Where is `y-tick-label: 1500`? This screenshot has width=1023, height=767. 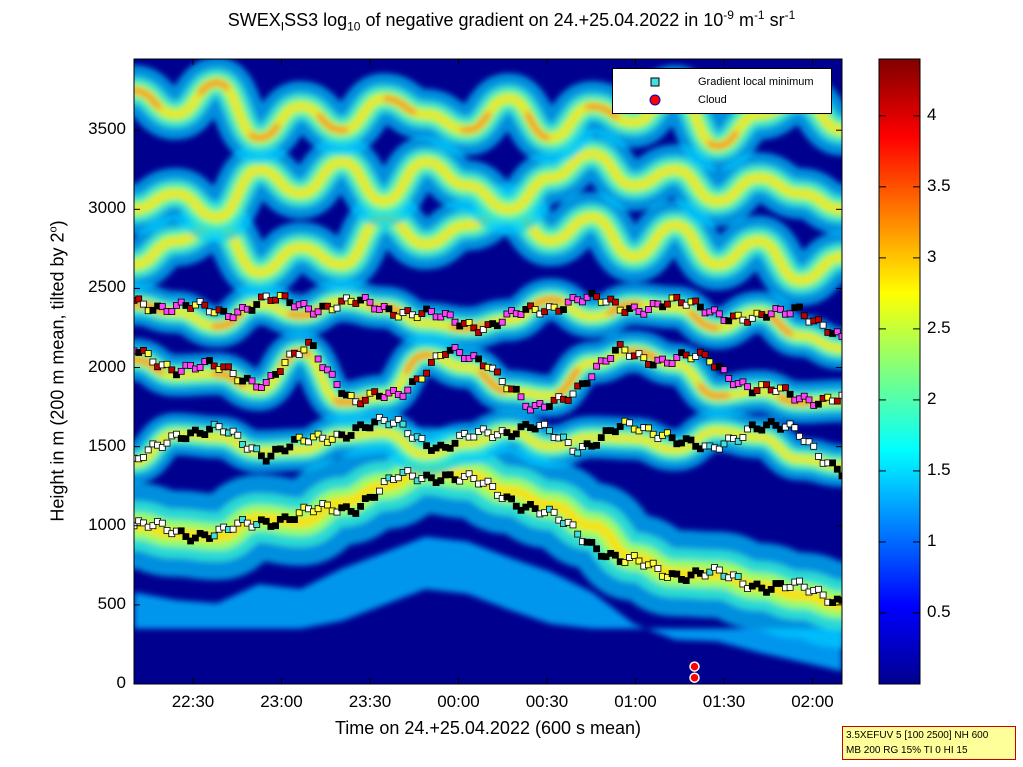 y-tick-label: 1500 is located at coordinates (107, 445).